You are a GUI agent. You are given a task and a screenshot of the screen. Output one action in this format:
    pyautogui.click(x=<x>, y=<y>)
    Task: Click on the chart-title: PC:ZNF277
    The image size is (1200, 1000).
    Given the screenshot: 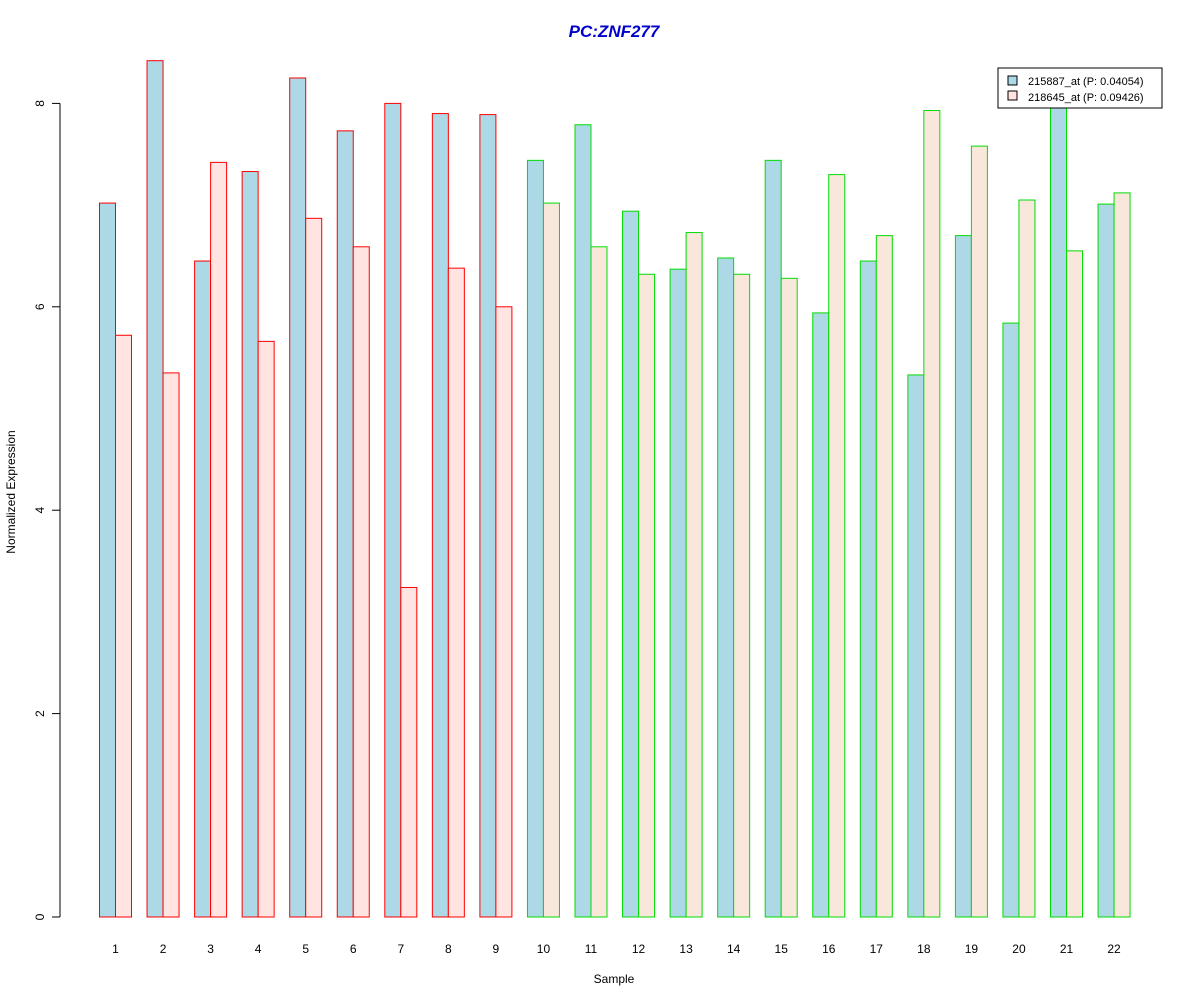 What is the action you would take?
    pyautogui.click(x=615, y=31)
    